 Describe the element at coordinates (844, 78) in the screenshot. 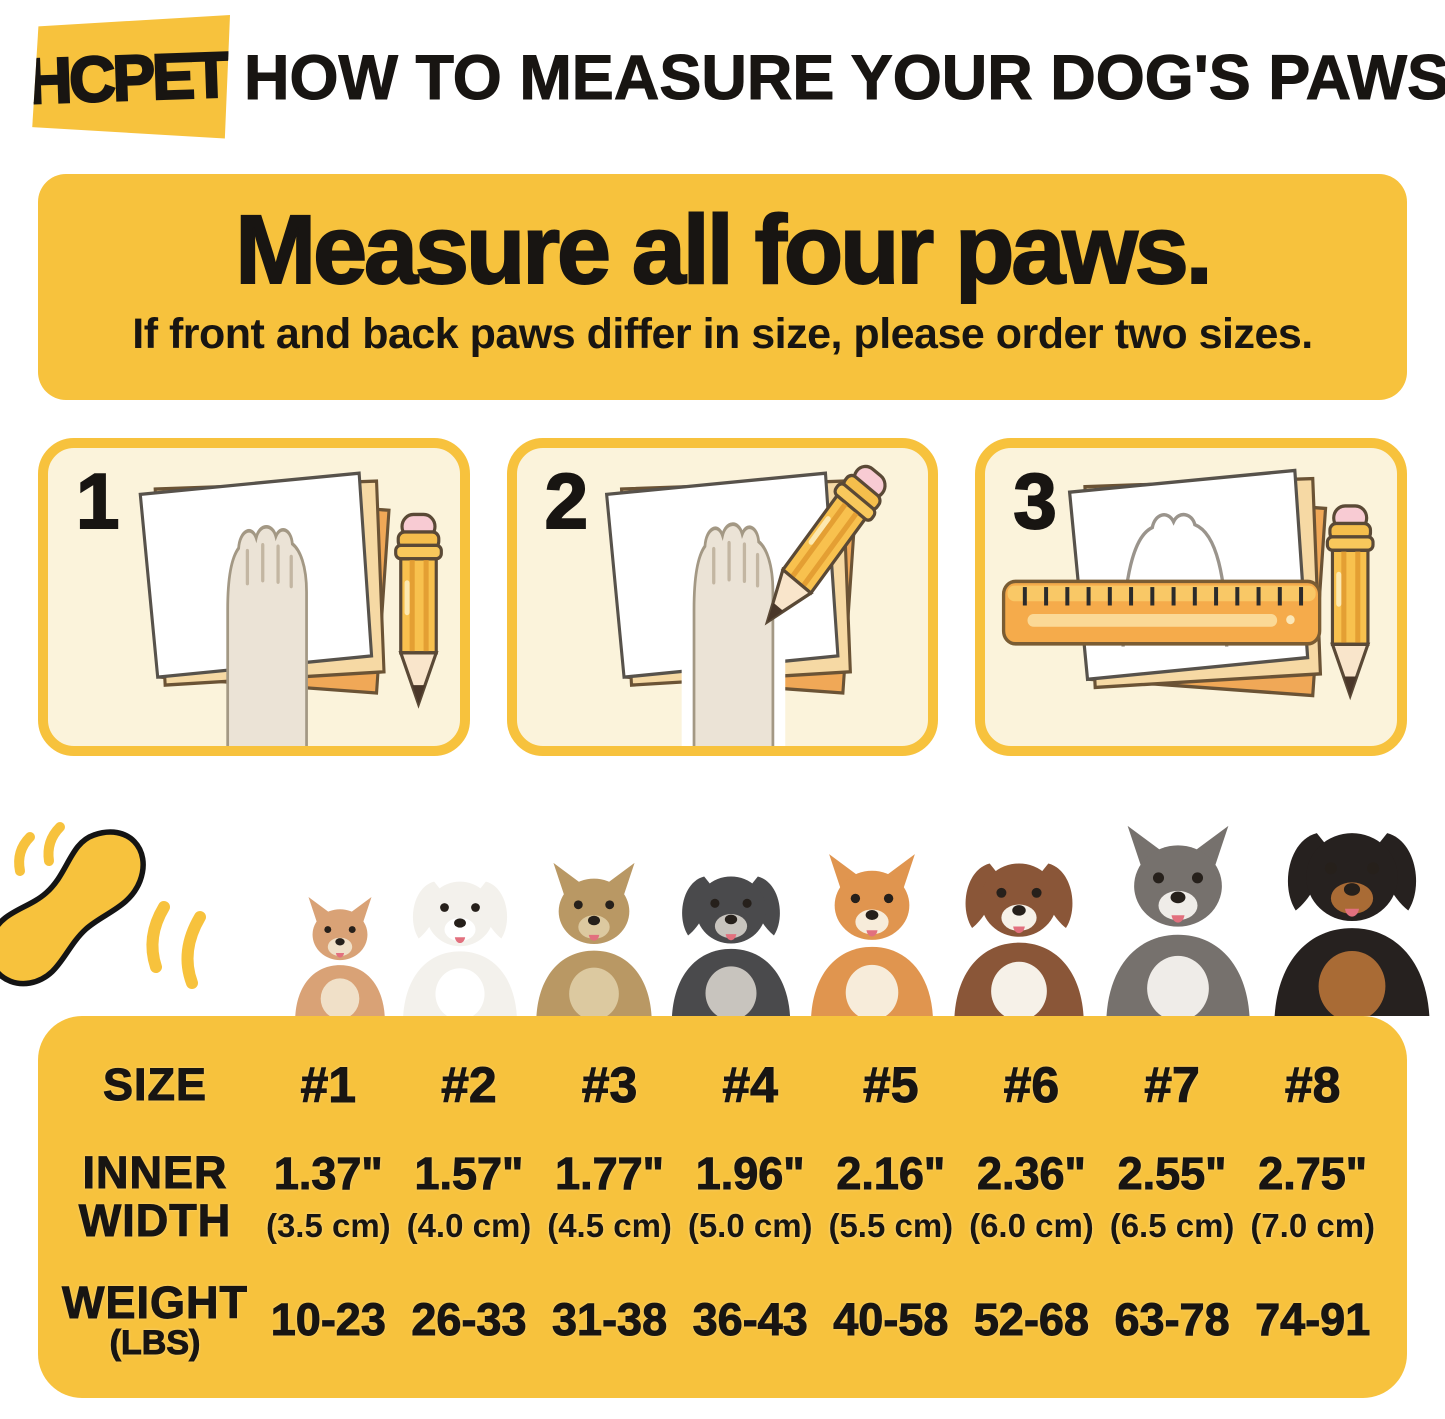

I see `page-title: HOW TO MEASURE YOUR DOG'S PAWS` at that location.